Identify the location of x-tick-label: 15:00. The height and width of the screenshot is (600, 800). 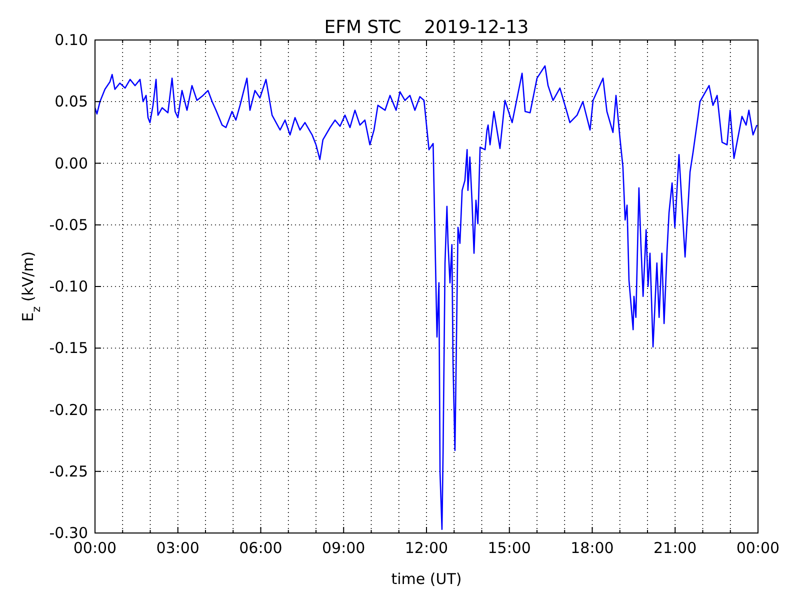
(509, 548).